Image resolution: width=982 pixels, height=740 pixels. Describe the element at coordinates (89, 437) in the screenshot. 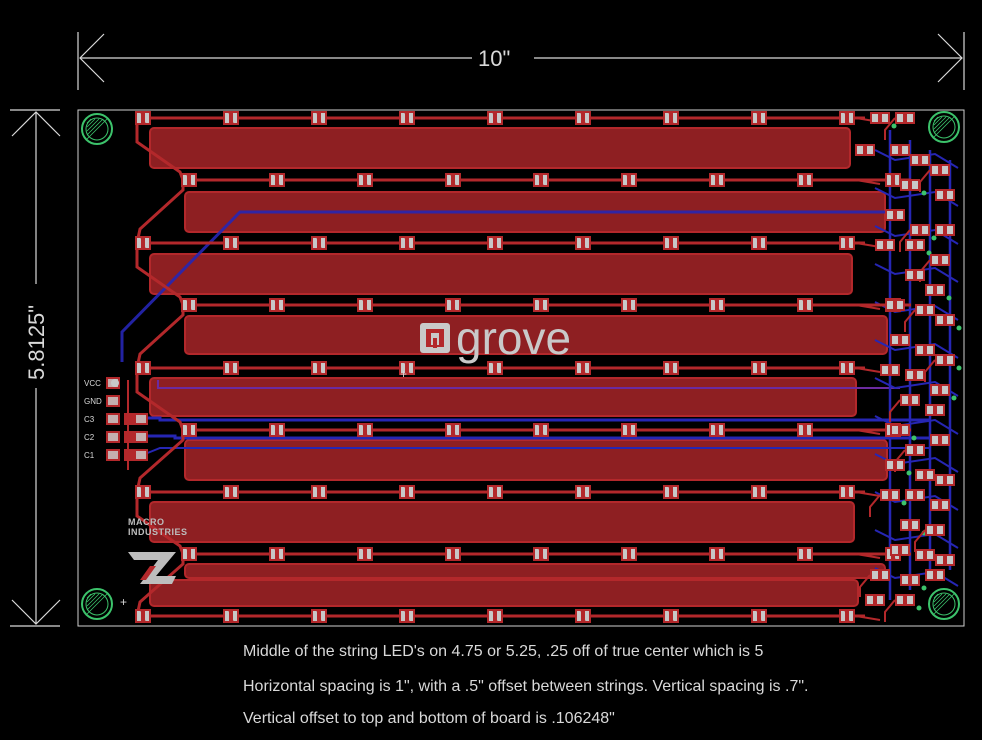

I see `connector-pin-label: C2` at that location.